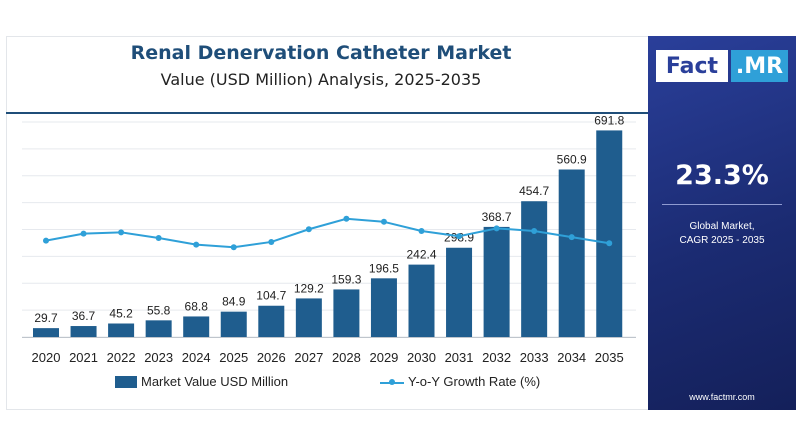 Image resolution: width=800 pixels, height=448 pixels. I want to click on bar-2034, so click(571, 253).